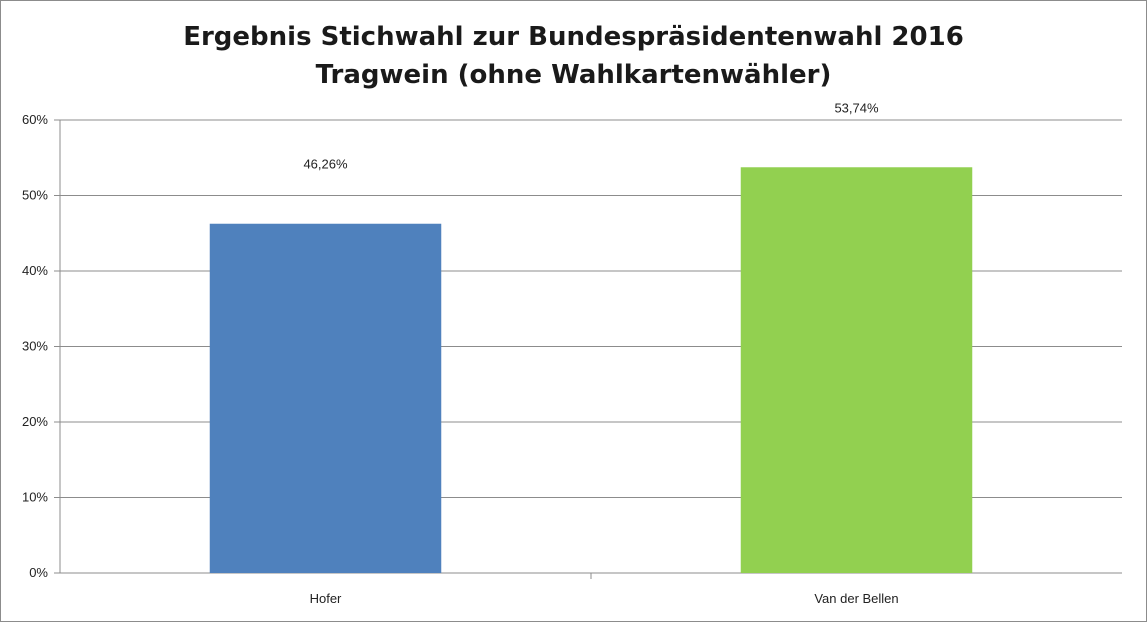 The width and height of the screenshot is (1147, 622). I want to click on y-tick-label: 0%, so click(38, 572).